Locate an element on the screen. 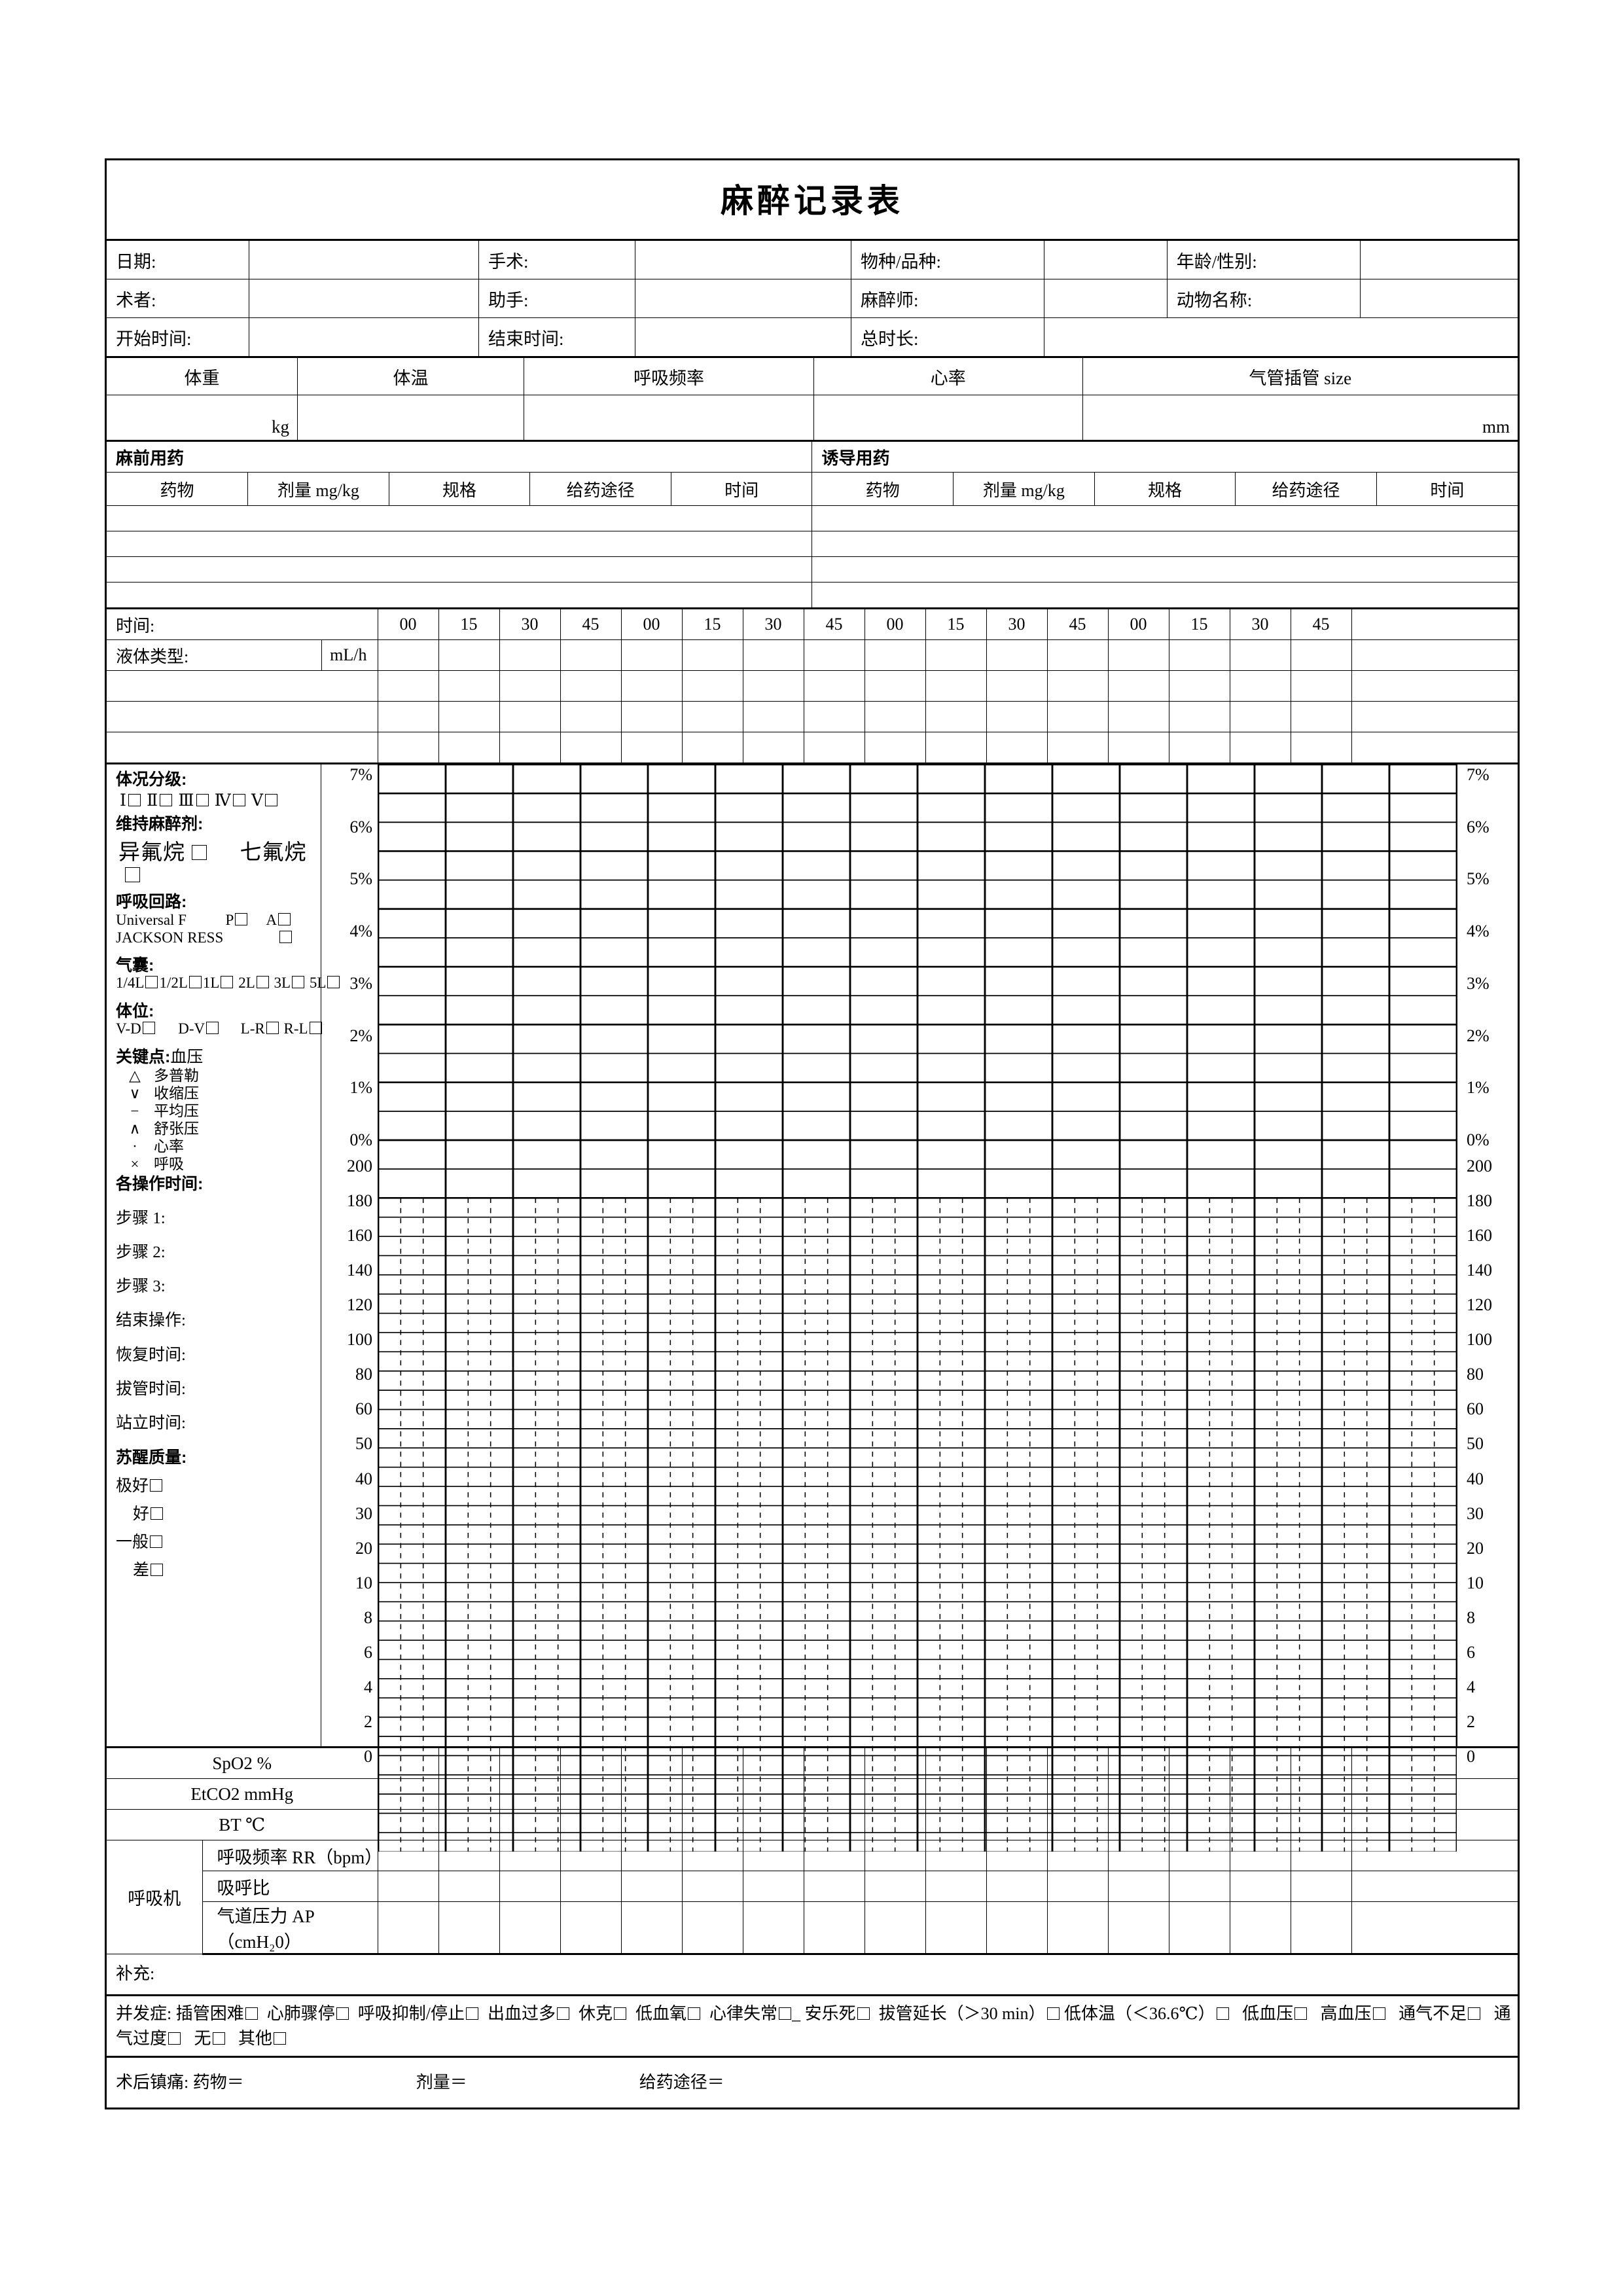 The width and height of the screenshot is (1623, 2296). analgesia-row: 术后镇痛: 药物＝ 剂量＝ 给药途径＝ is located at coordinates (813, 2083).